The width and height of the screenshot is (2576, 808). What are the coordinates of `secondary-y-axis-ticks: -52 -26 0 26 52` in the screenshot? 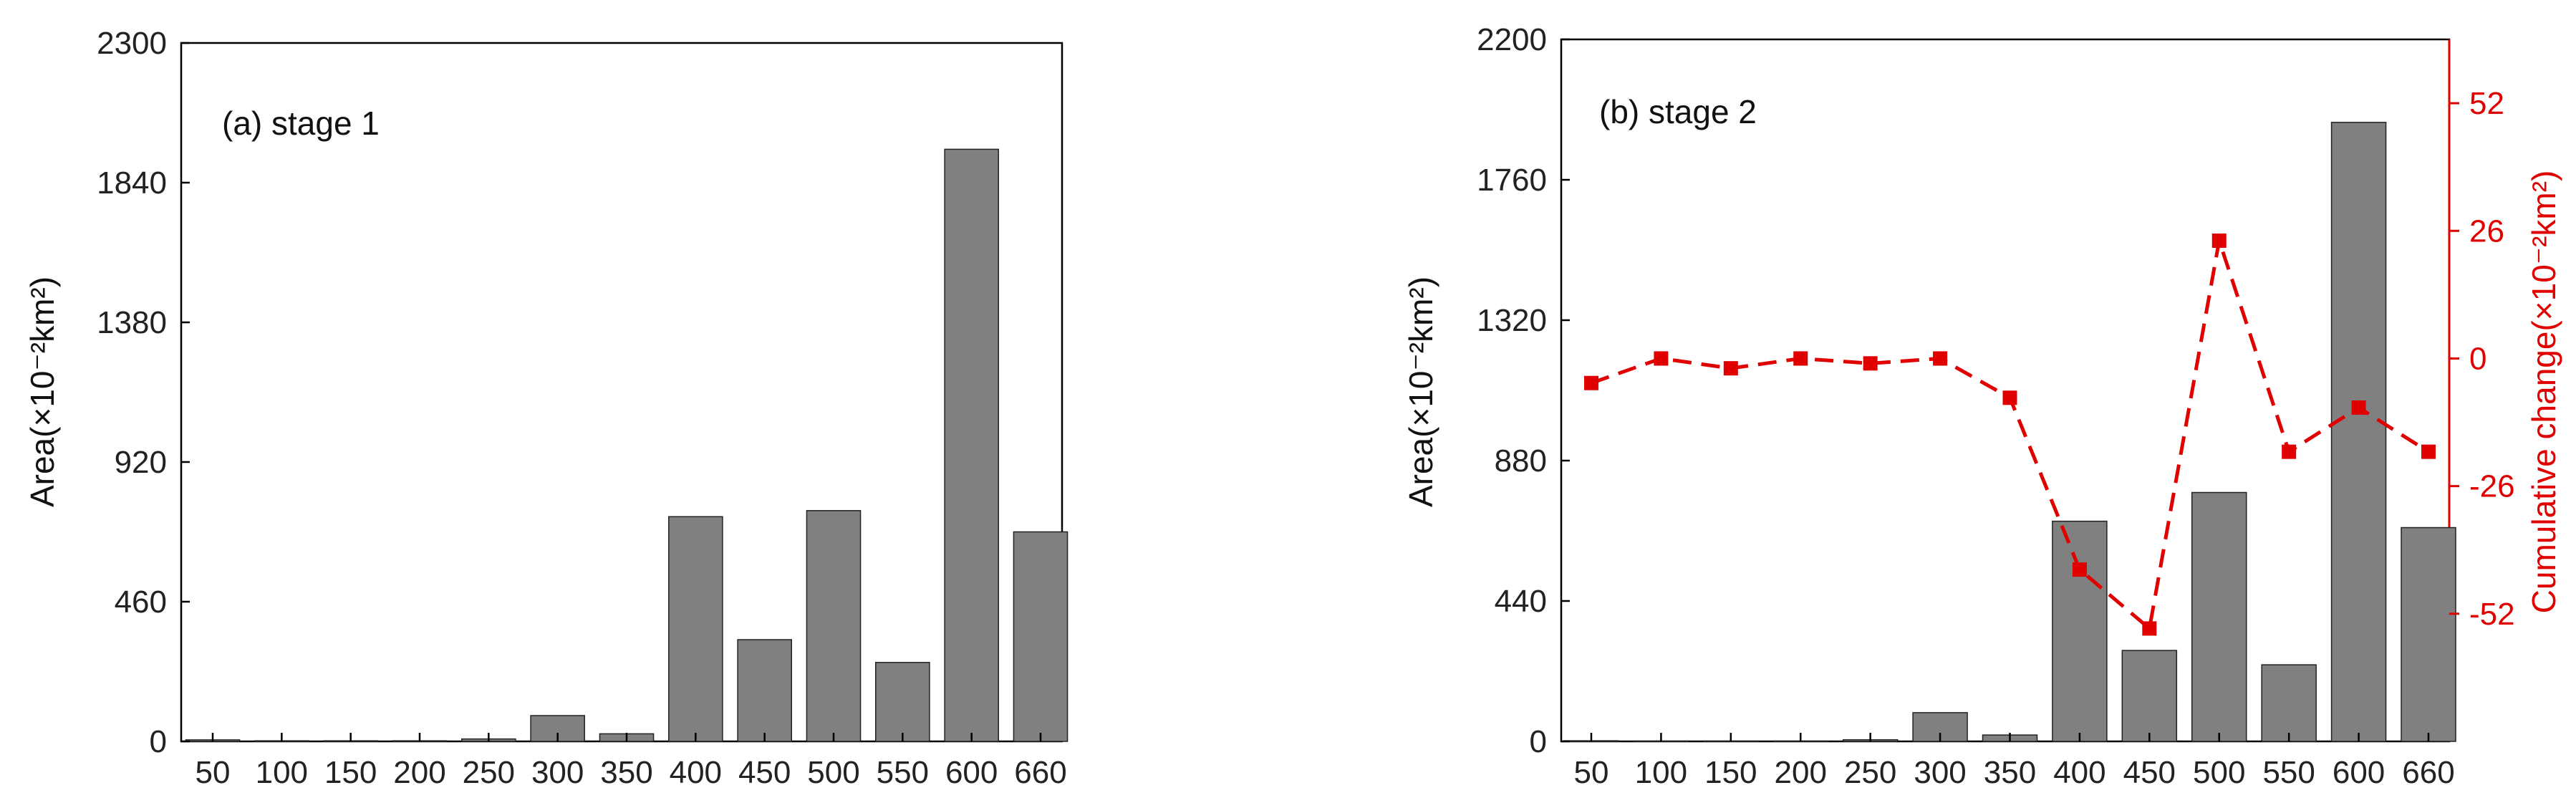 It's located at (2482, 359).